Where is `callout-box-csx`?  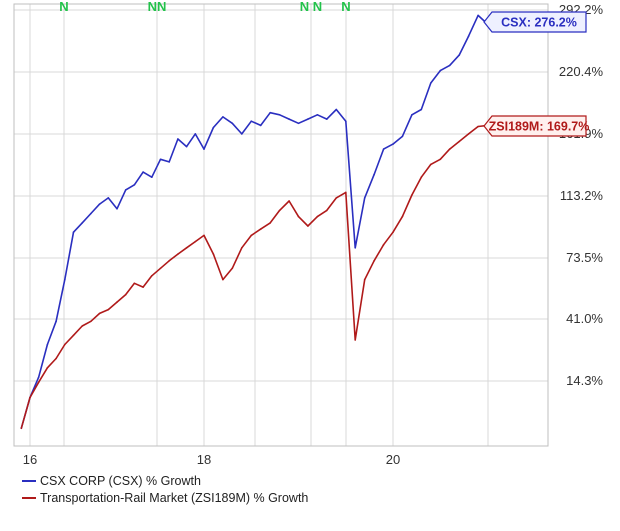
callout-box-csx is located at coordinates (535, 22).